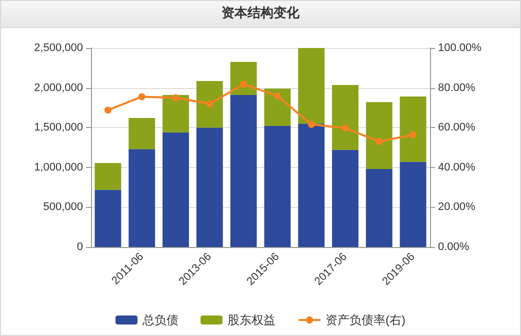 This screenshot has height=336, width=521. Describe the element at coordinates (260, 14) in the screenshot. I see `chart-title: 资本结构变化` at that location.